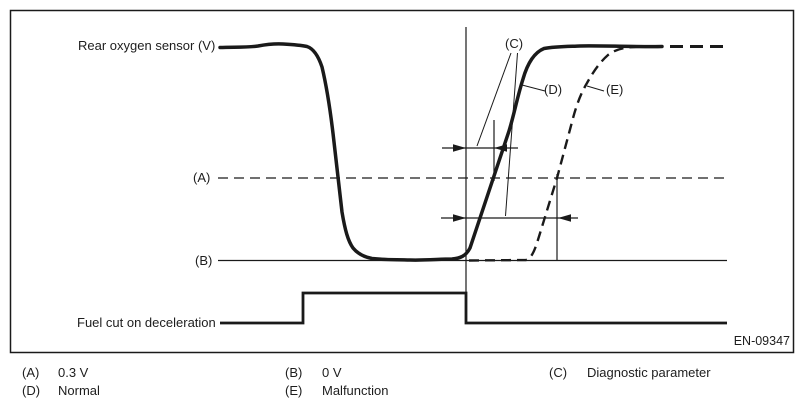 This screenshot has height=411, width=804. I want to click on marker-a-label: (A), so click(202, 177).